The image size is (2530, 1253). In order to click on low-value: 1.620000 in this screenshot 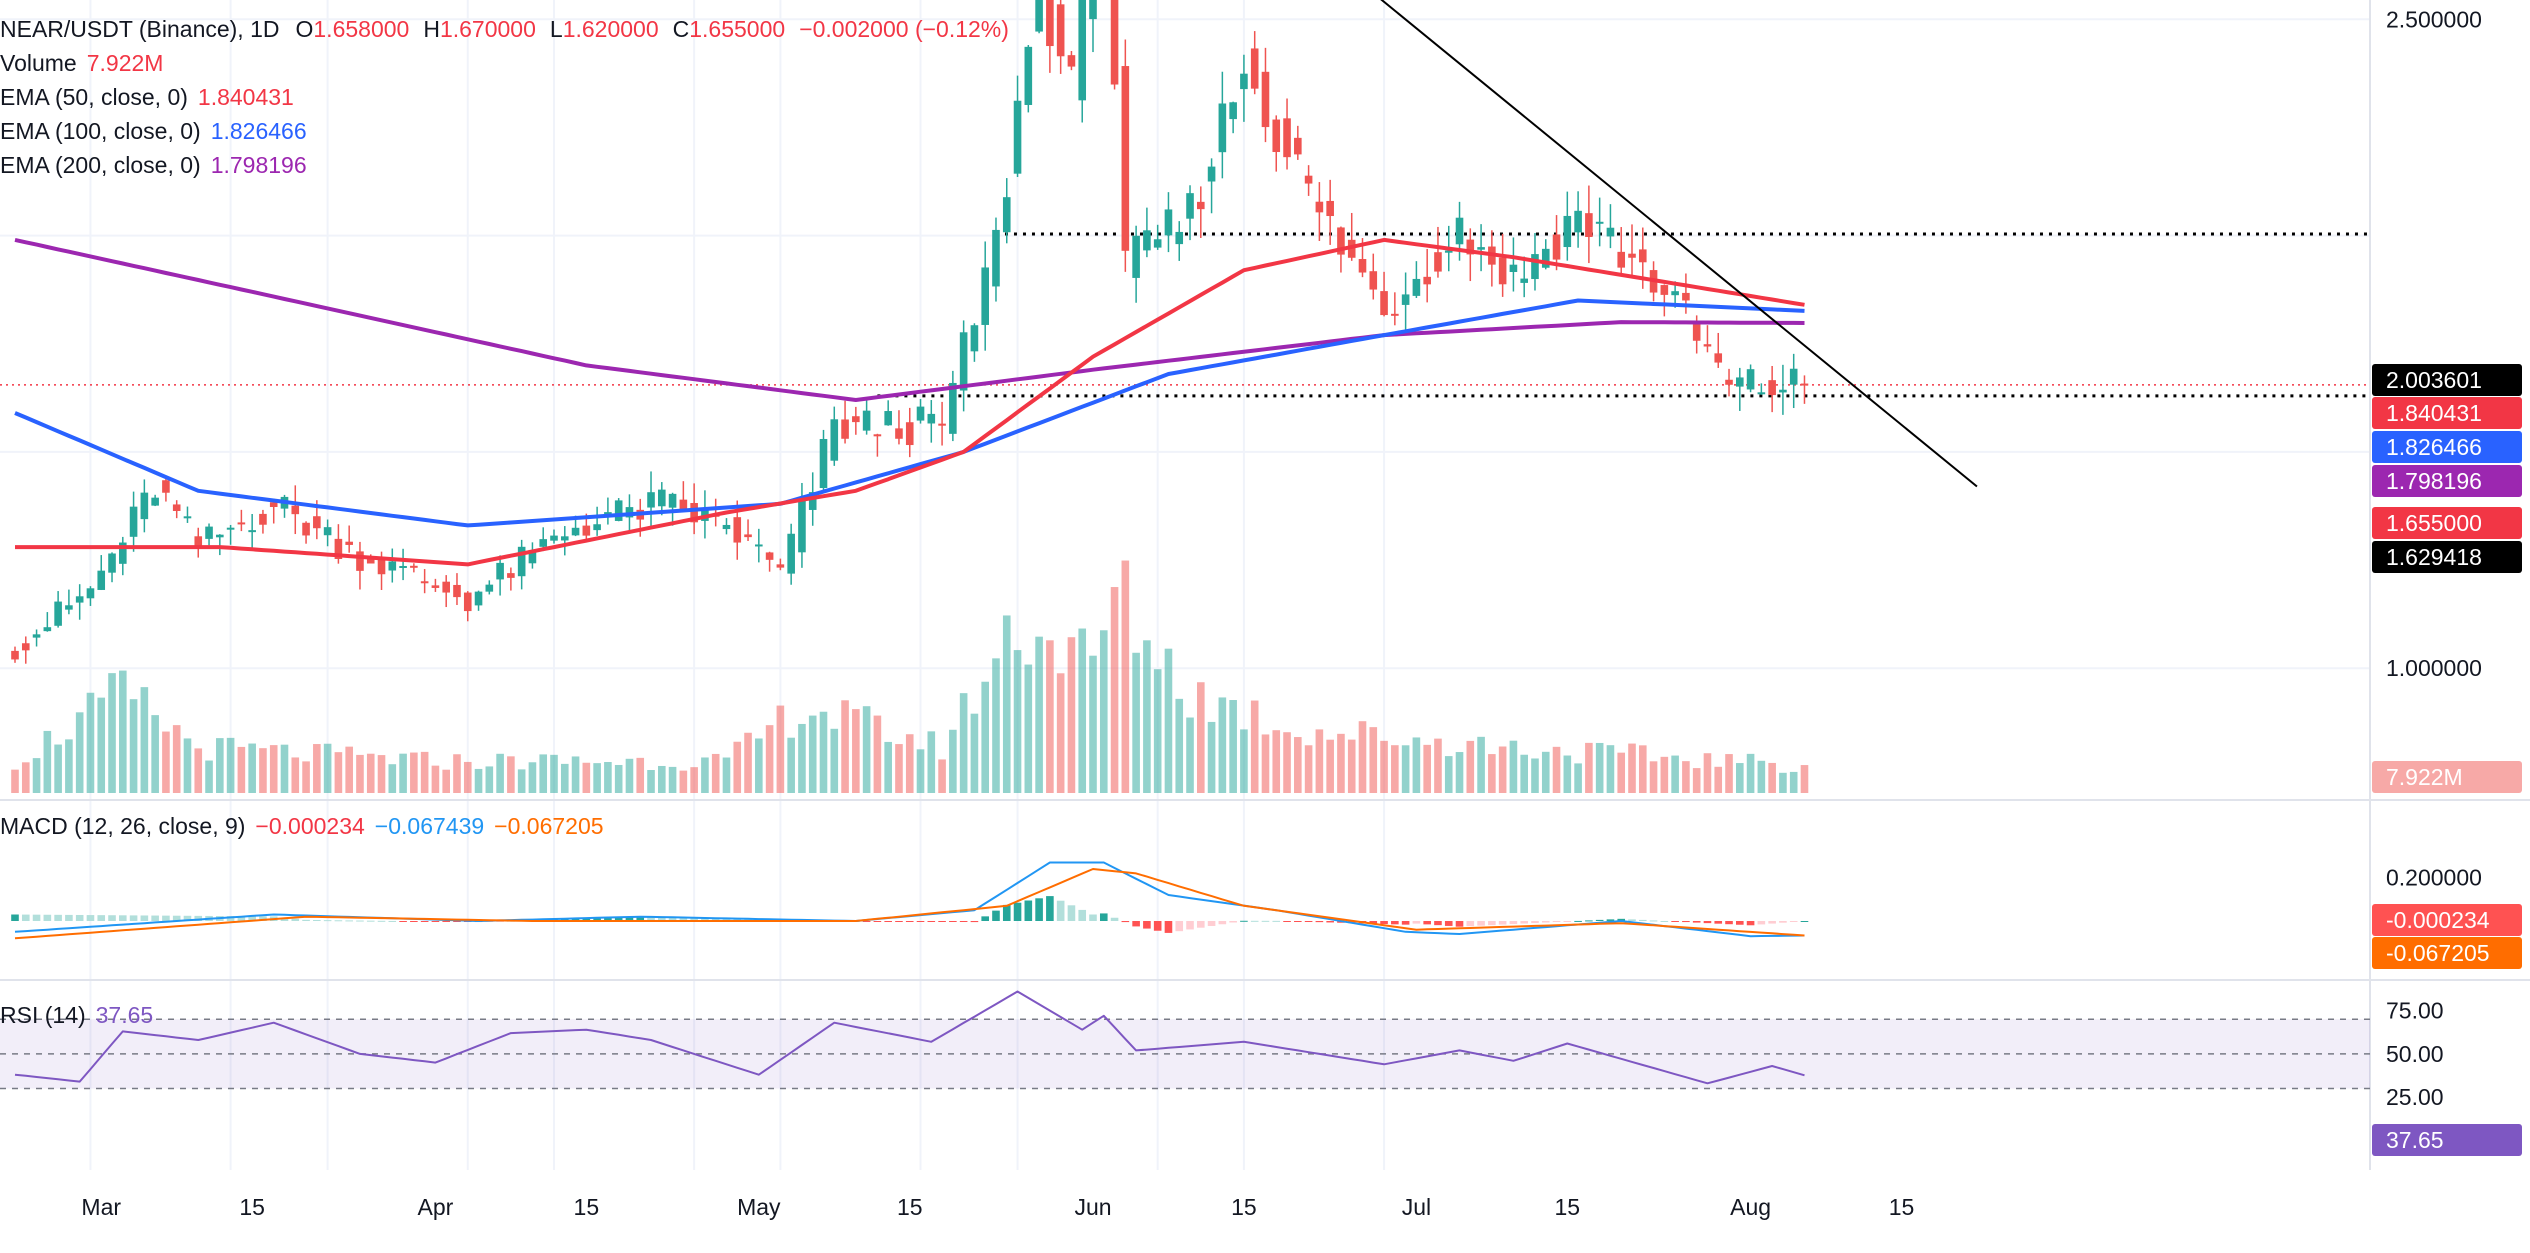, I will do `click(610, 29)`.